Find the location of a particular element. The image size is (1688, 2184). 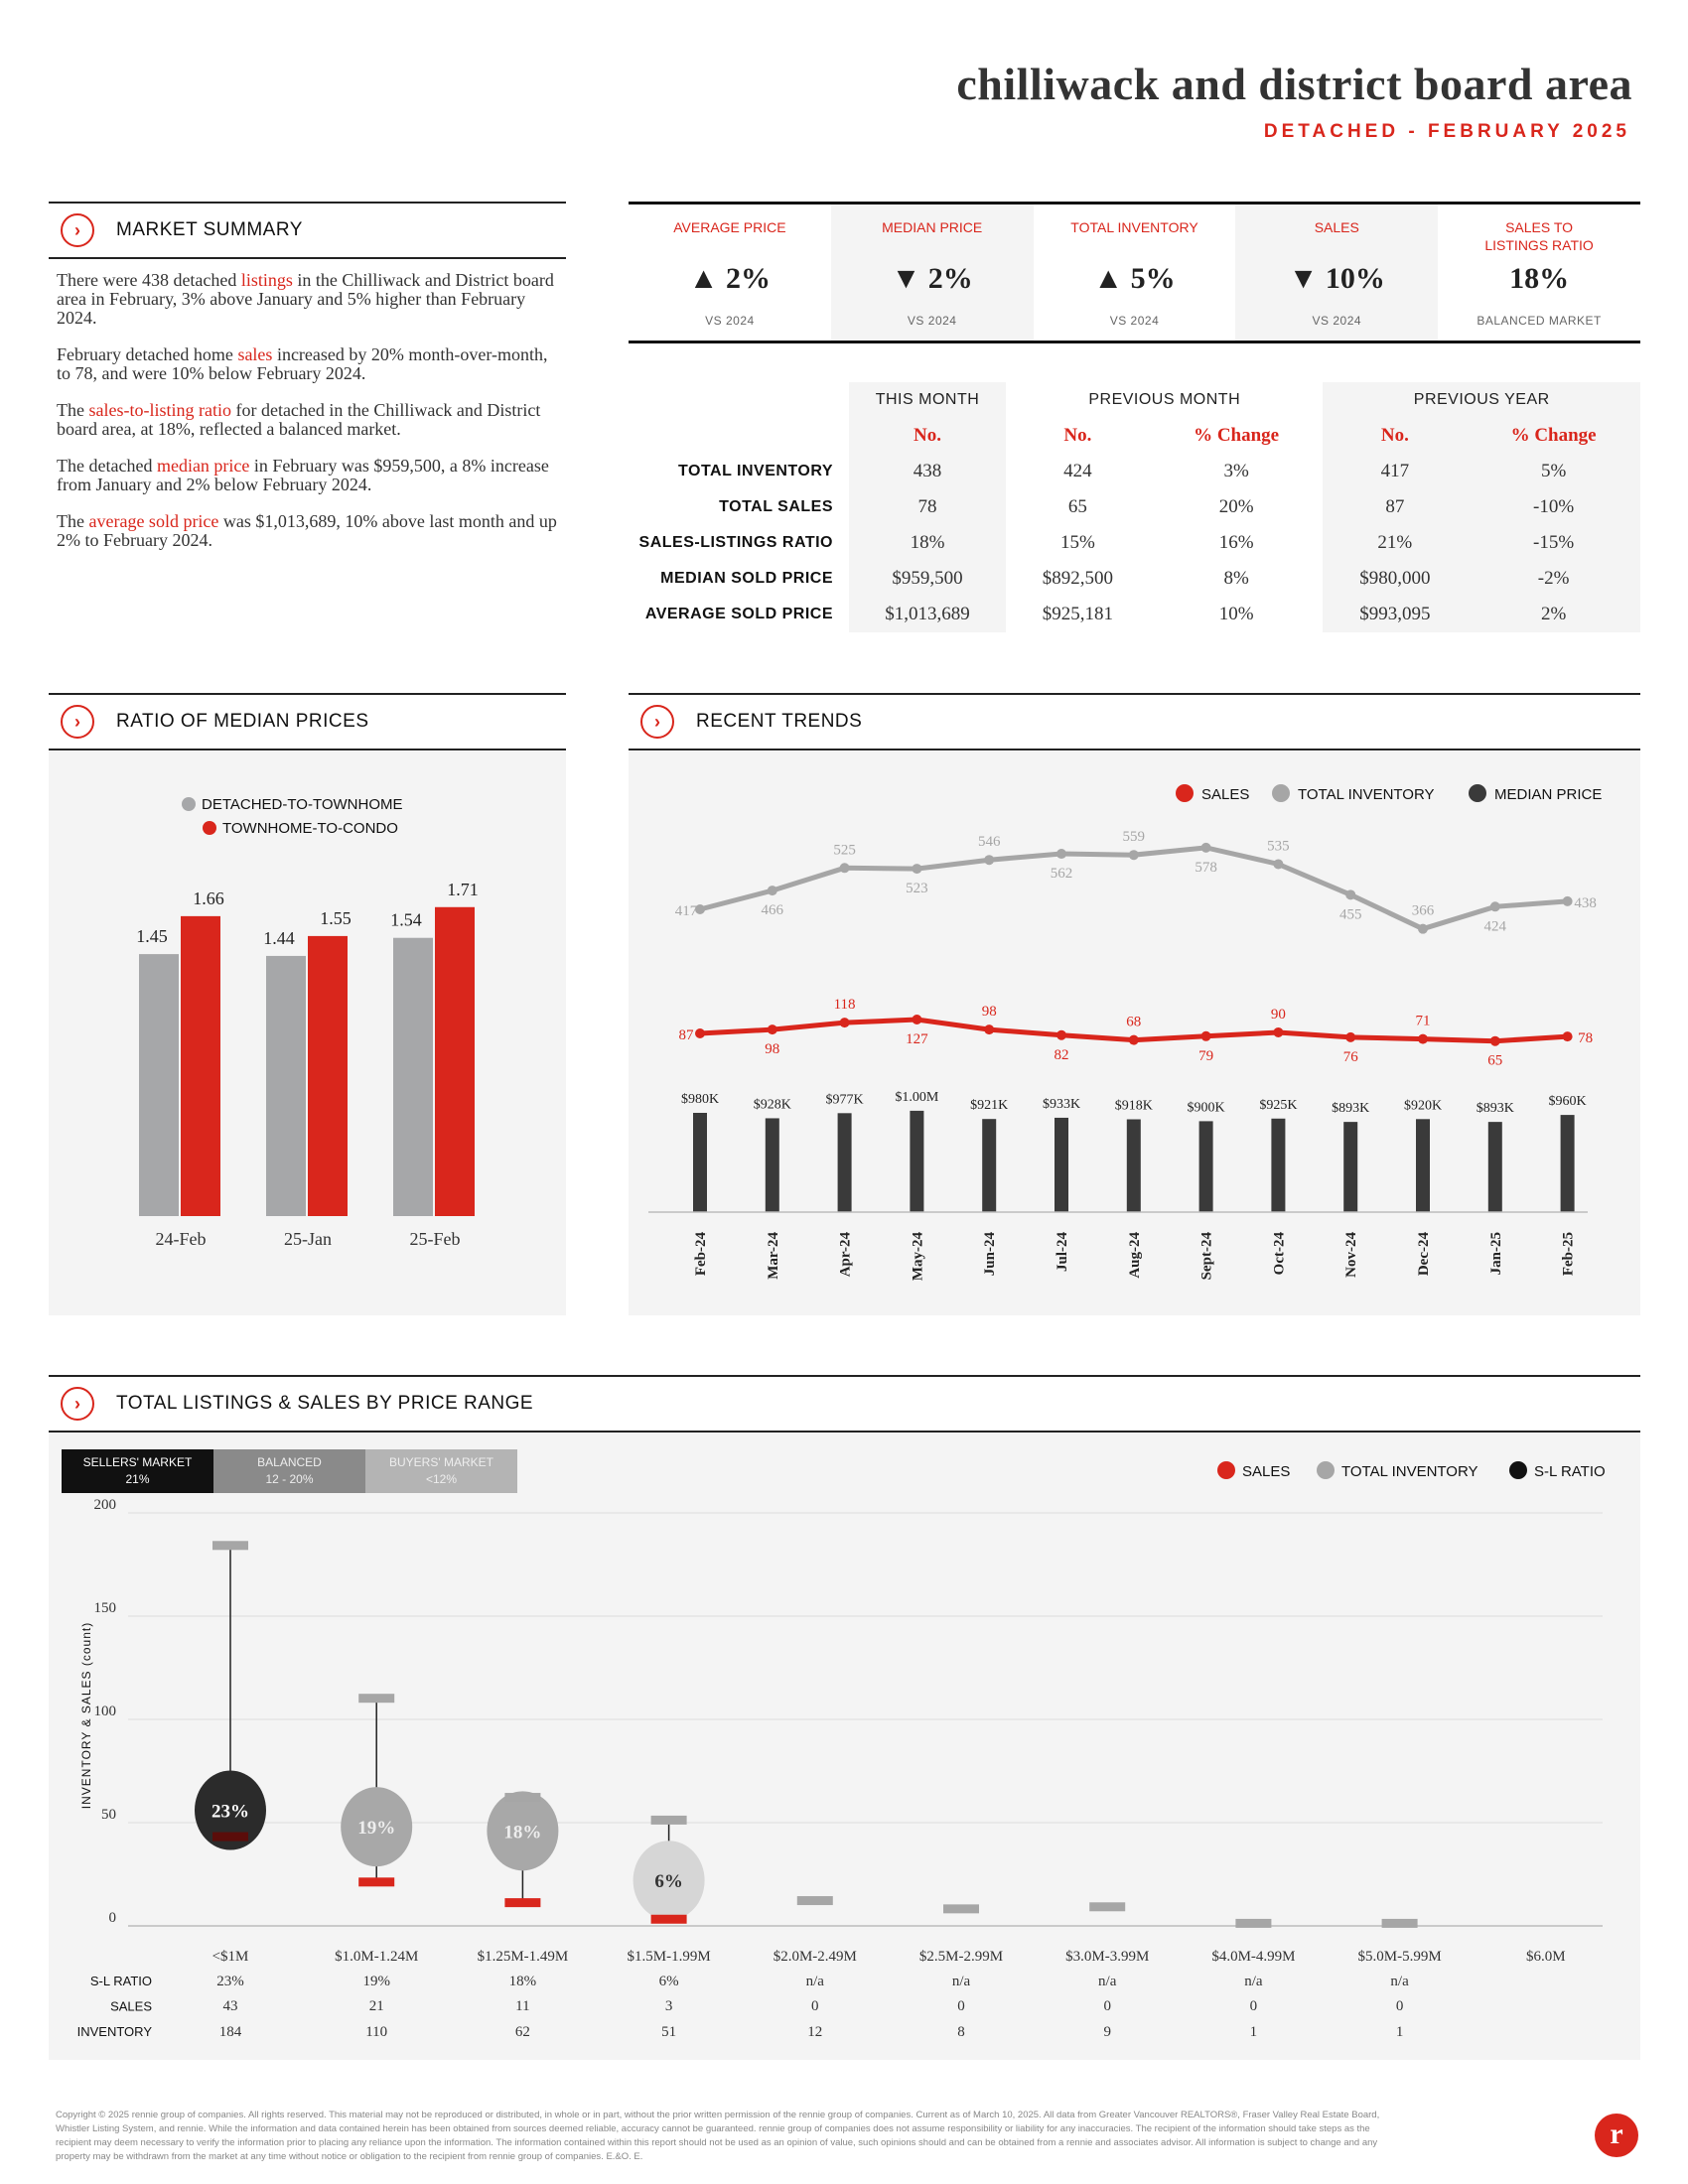

table-cell: 18% is located at coordinates (927, 543).